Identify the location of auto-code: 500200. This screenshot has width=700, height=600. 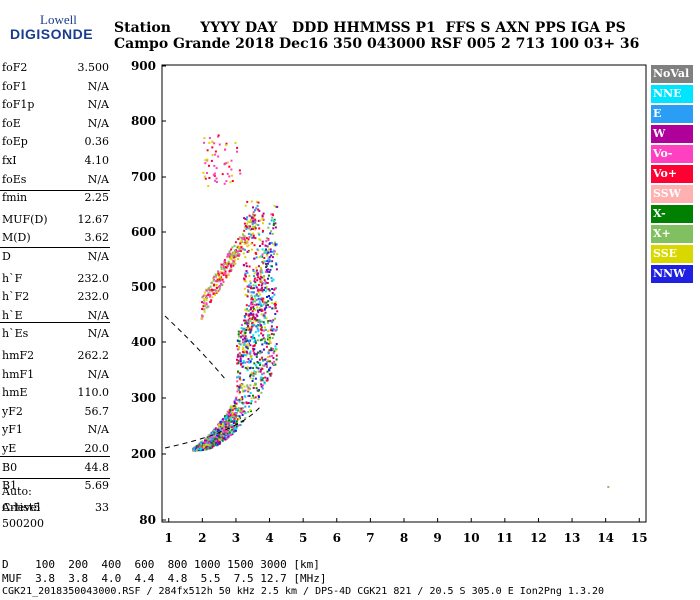
(23, 523).